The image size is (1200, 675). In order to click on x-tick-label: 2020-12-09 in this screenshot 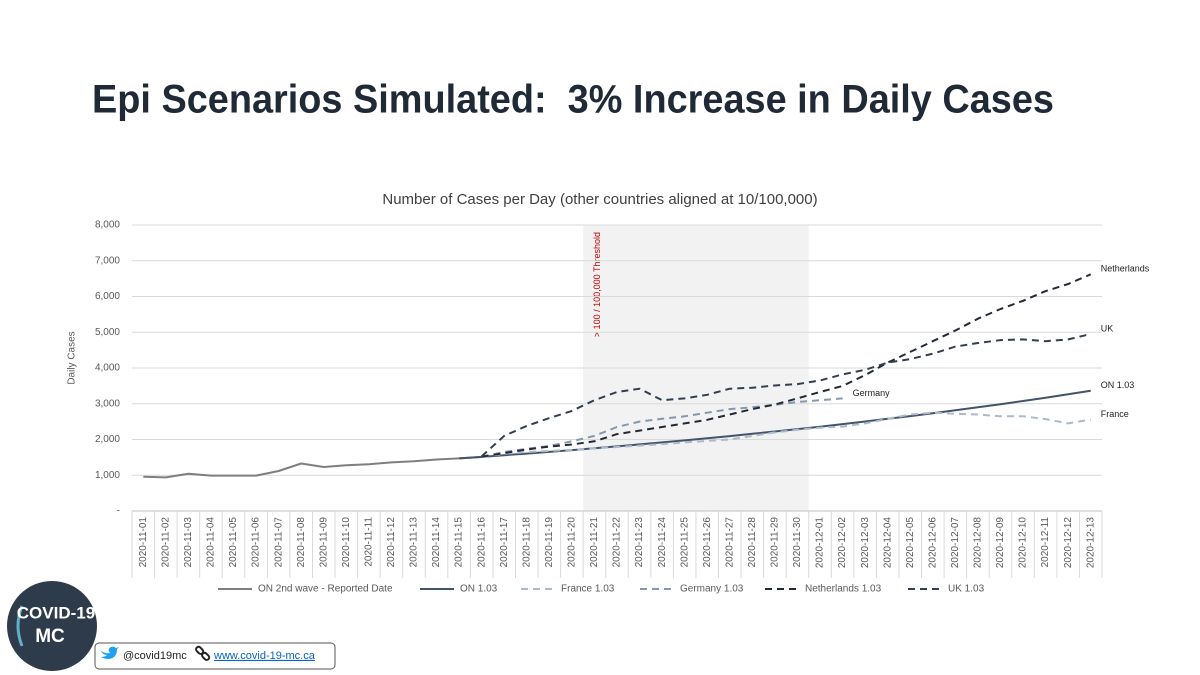, I will do `click(1000, 543)`.